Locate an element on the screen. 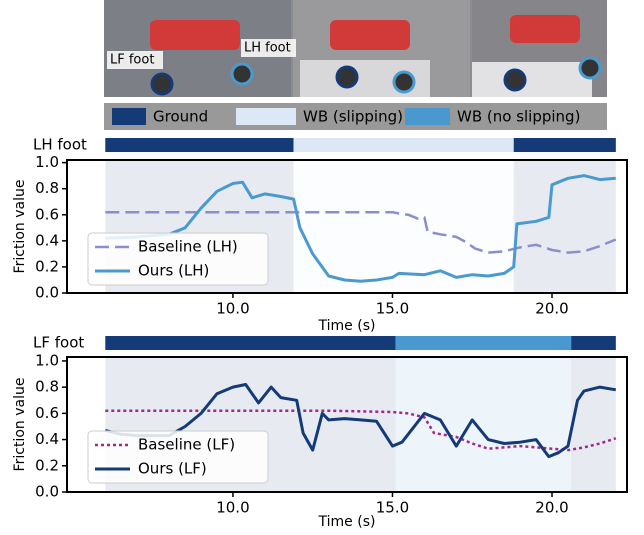  photo-label: LH foot is located at coordinates (267, 48).